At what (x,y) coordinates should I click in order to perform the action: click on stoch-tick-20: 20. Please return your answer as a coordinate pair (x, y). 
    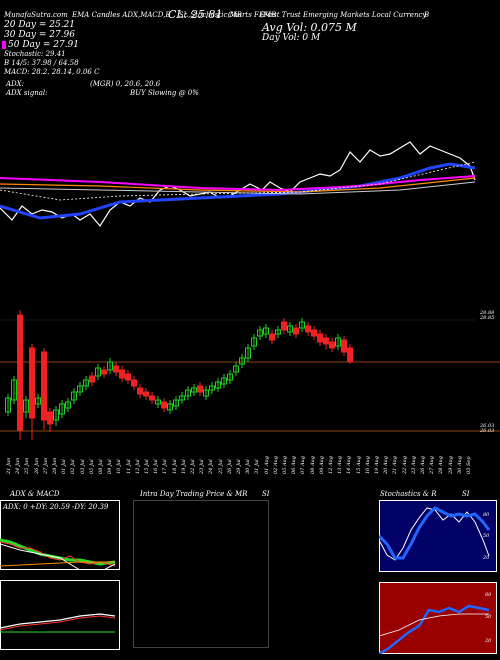
    Looking at the image, I should click on (486, 558).